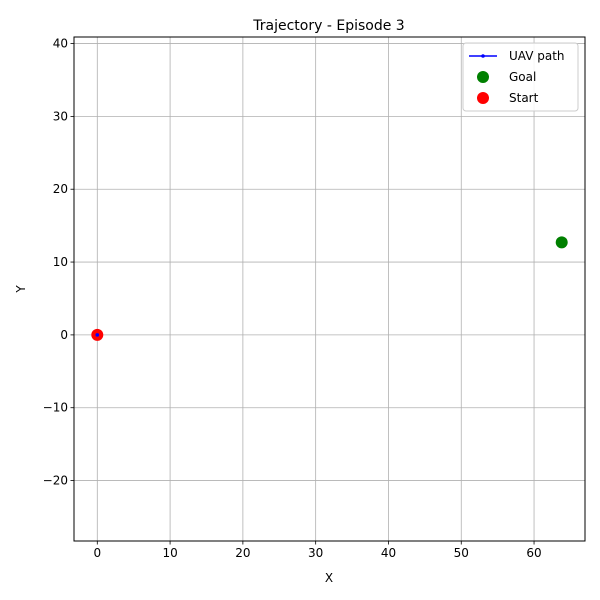 Image resolution: width=600 pixels, height=600 pixels. Describe the element at coordinates (169, 553) in the screenshot. I see `x-tick-label: 10` at that location.